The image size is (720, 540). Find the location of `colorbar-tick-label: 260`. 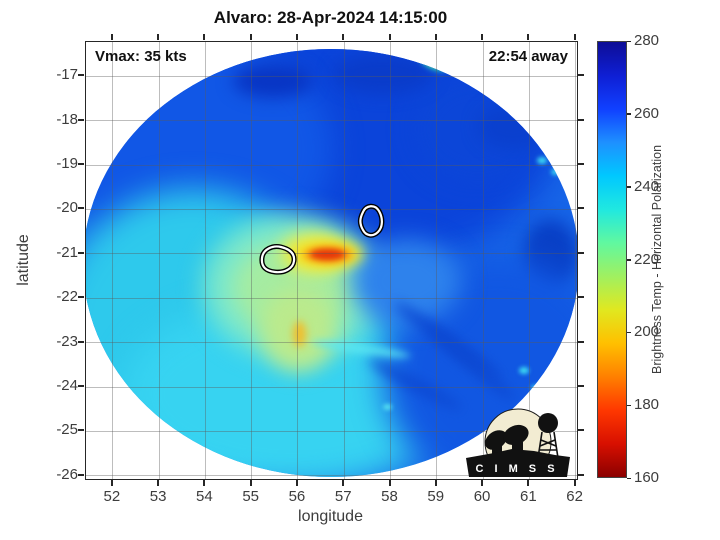

colorbar-tick-label: 260 is located at coordinates (647, 113).